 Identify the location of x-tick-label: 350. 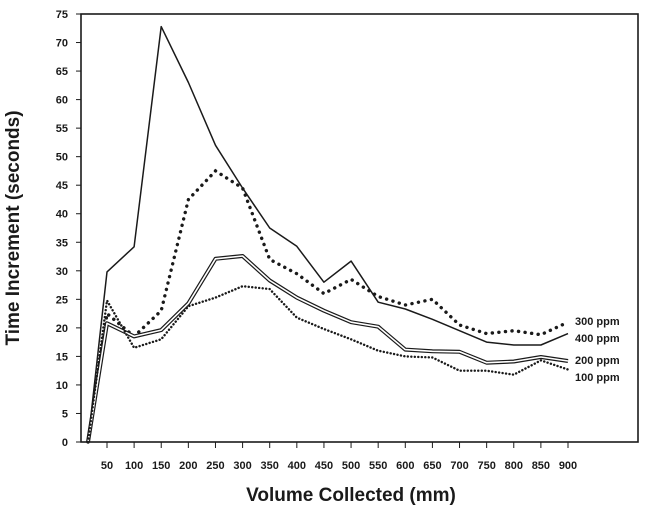
(270, 466).